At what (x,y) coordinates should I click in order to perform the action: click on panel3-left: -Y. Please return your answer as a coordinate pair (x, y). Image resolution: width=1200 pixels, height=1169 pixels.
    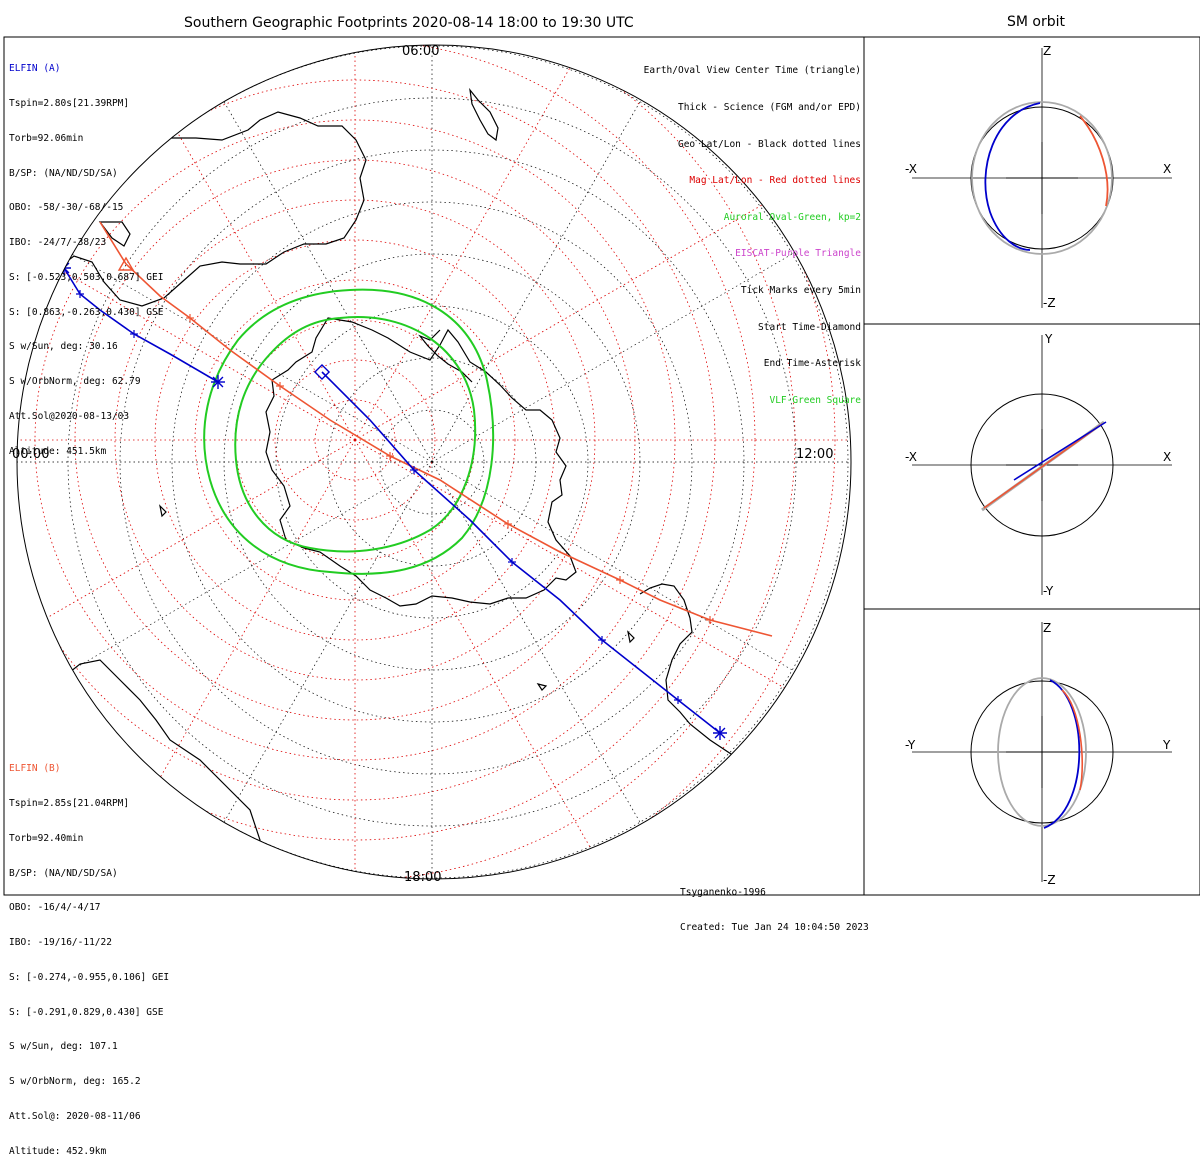
    Looking at the image, I should click on (910, 745).